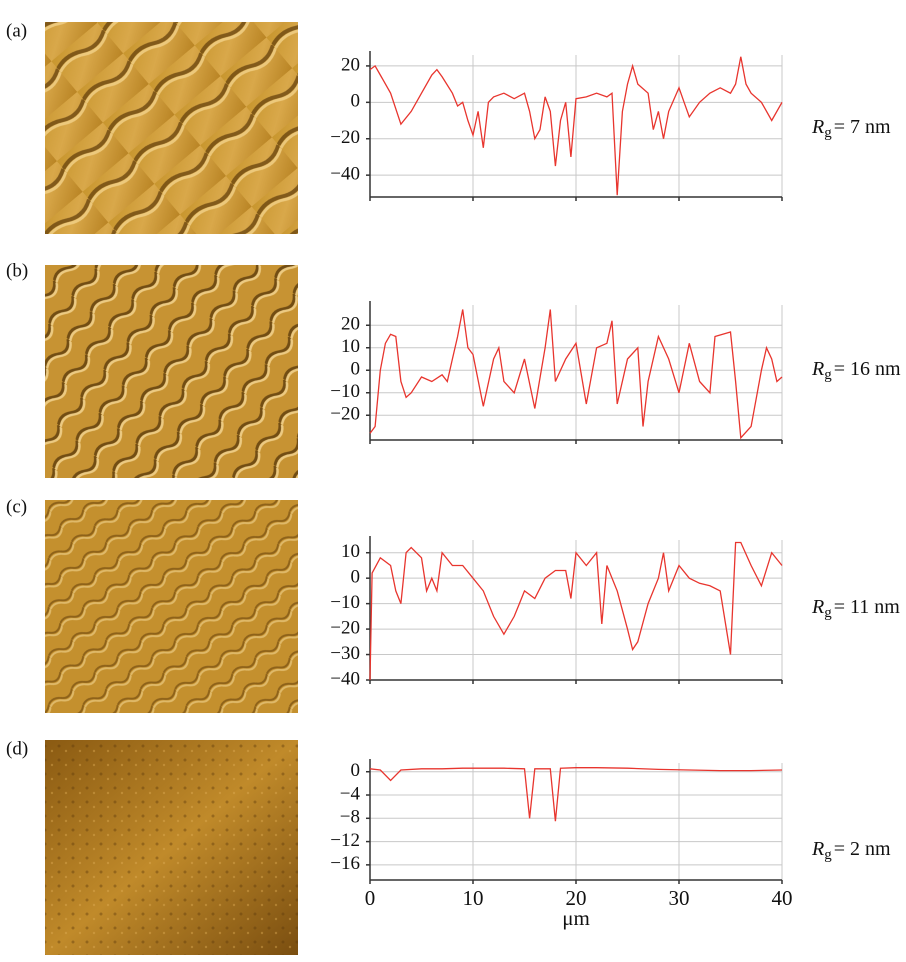  Describe the element at coordinates (16, 506) in the screenshot. I see `panel-label: (c)` at that location.